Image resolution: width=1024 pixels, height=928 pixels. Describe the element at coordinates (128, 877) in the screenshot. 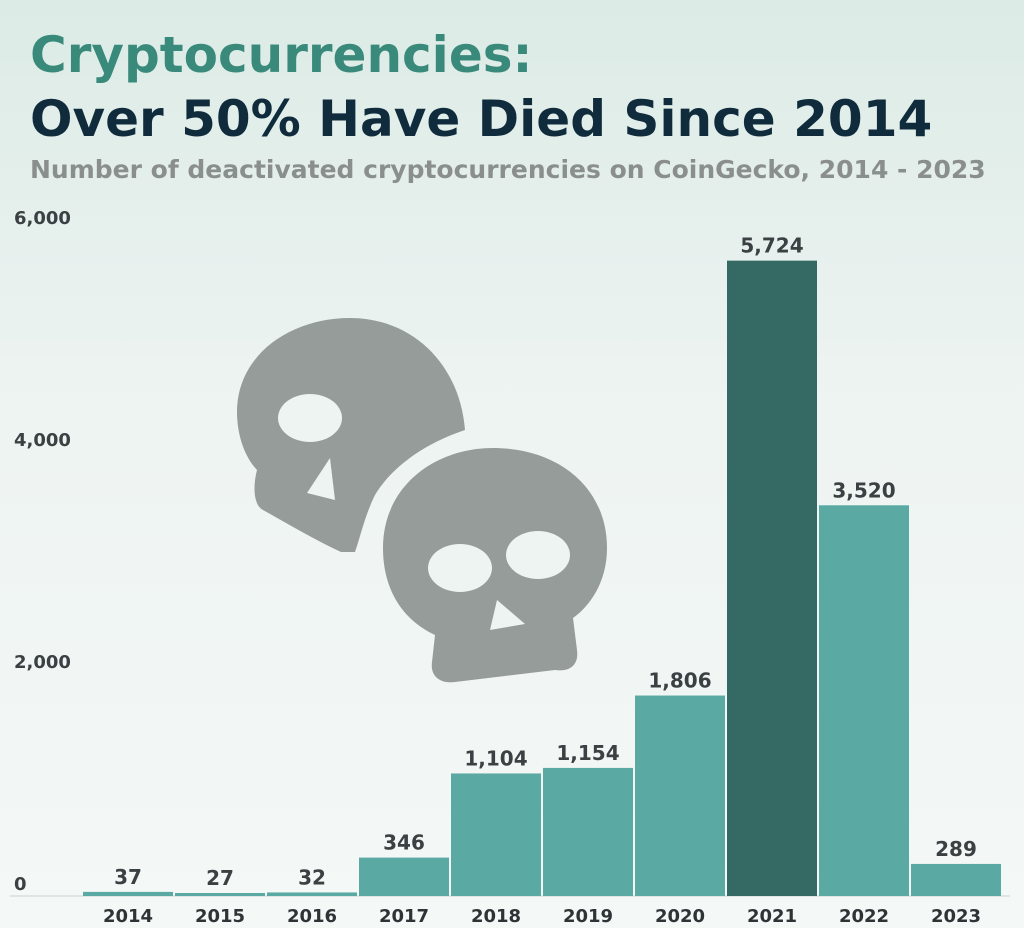

I see `data-label-2014: 37` at that location.